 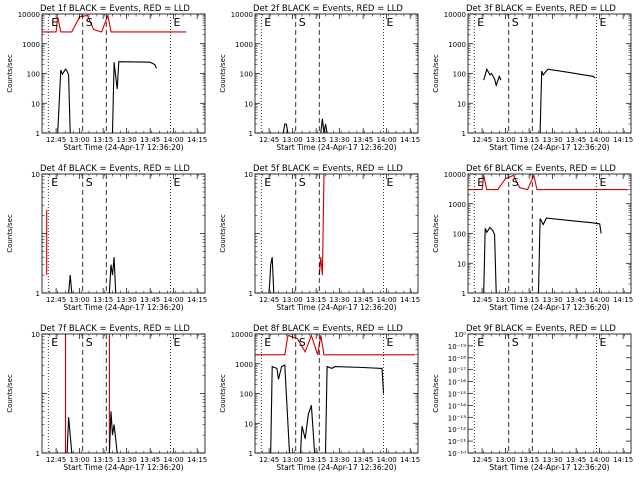 What do you see at coordinates (457, 418) in the screenshot?
I see `y-tick-label: 10⁻¹³` at bounding box center [457, 418].